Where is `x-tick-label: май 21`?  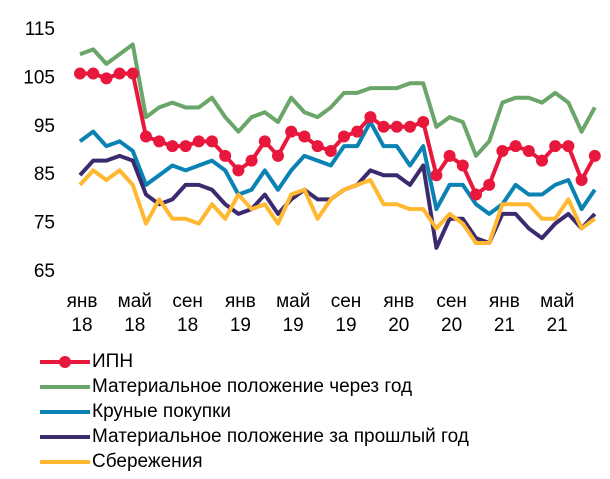 x-tick-label: май 21 is located at coordinates (557, 313).